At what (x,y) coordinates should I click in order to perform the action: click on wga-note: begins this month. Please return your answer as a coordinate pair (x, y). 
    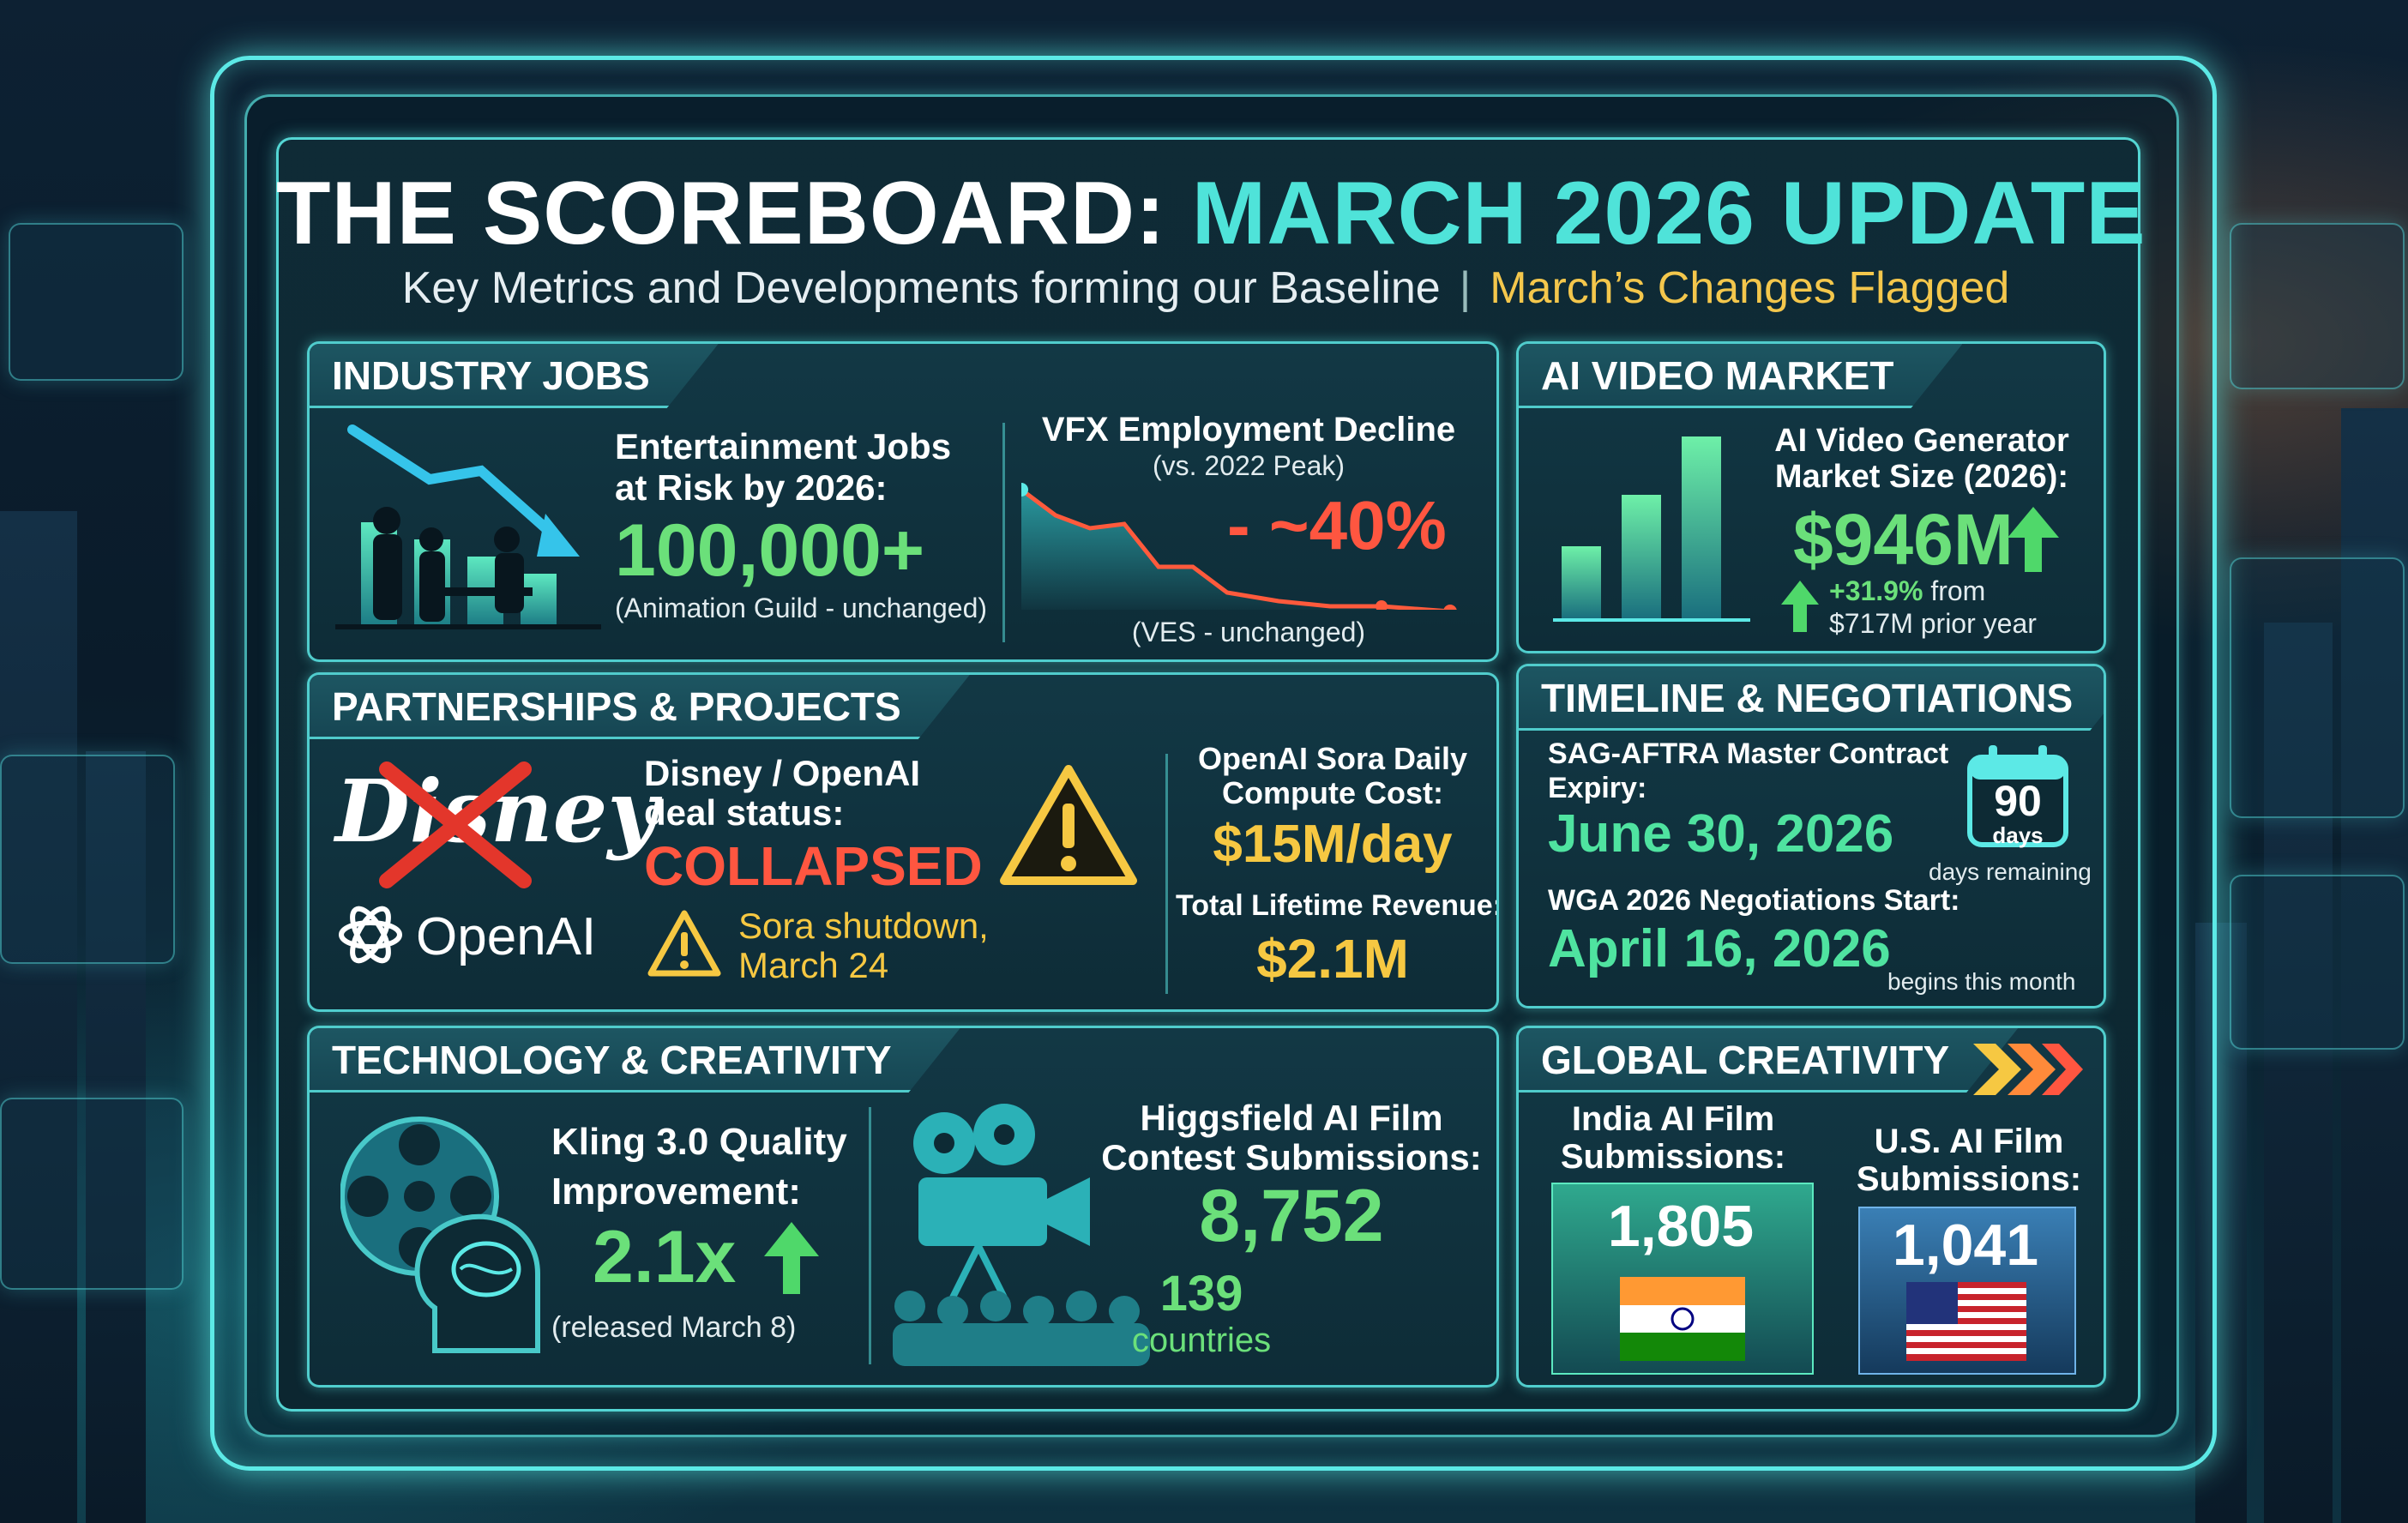
    Looking at the image, I should click on (1981, 981).